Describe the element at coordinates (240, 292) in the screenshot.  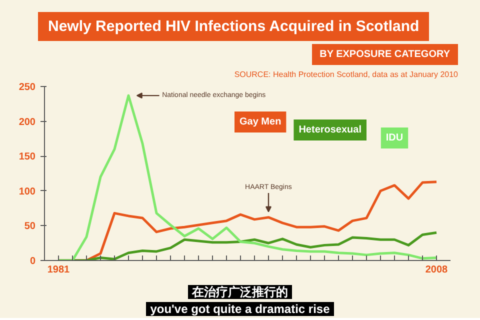
I see `text: 在治疗广泛推行的` at that location.